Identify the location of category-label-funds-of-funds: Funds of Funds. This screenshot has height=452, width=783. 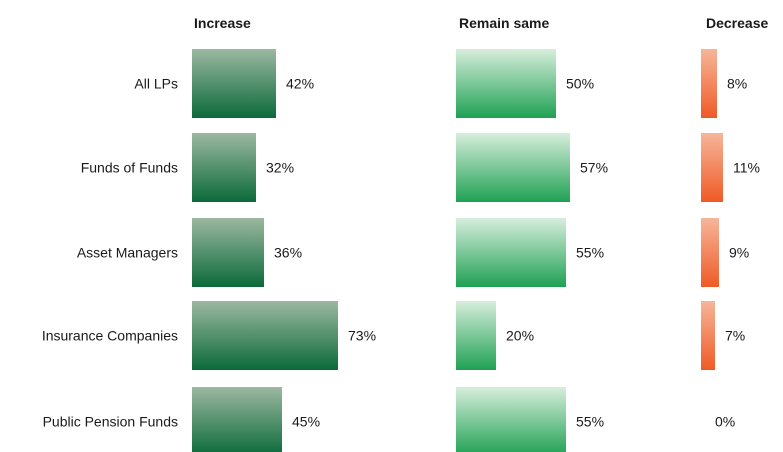
(129, 168).